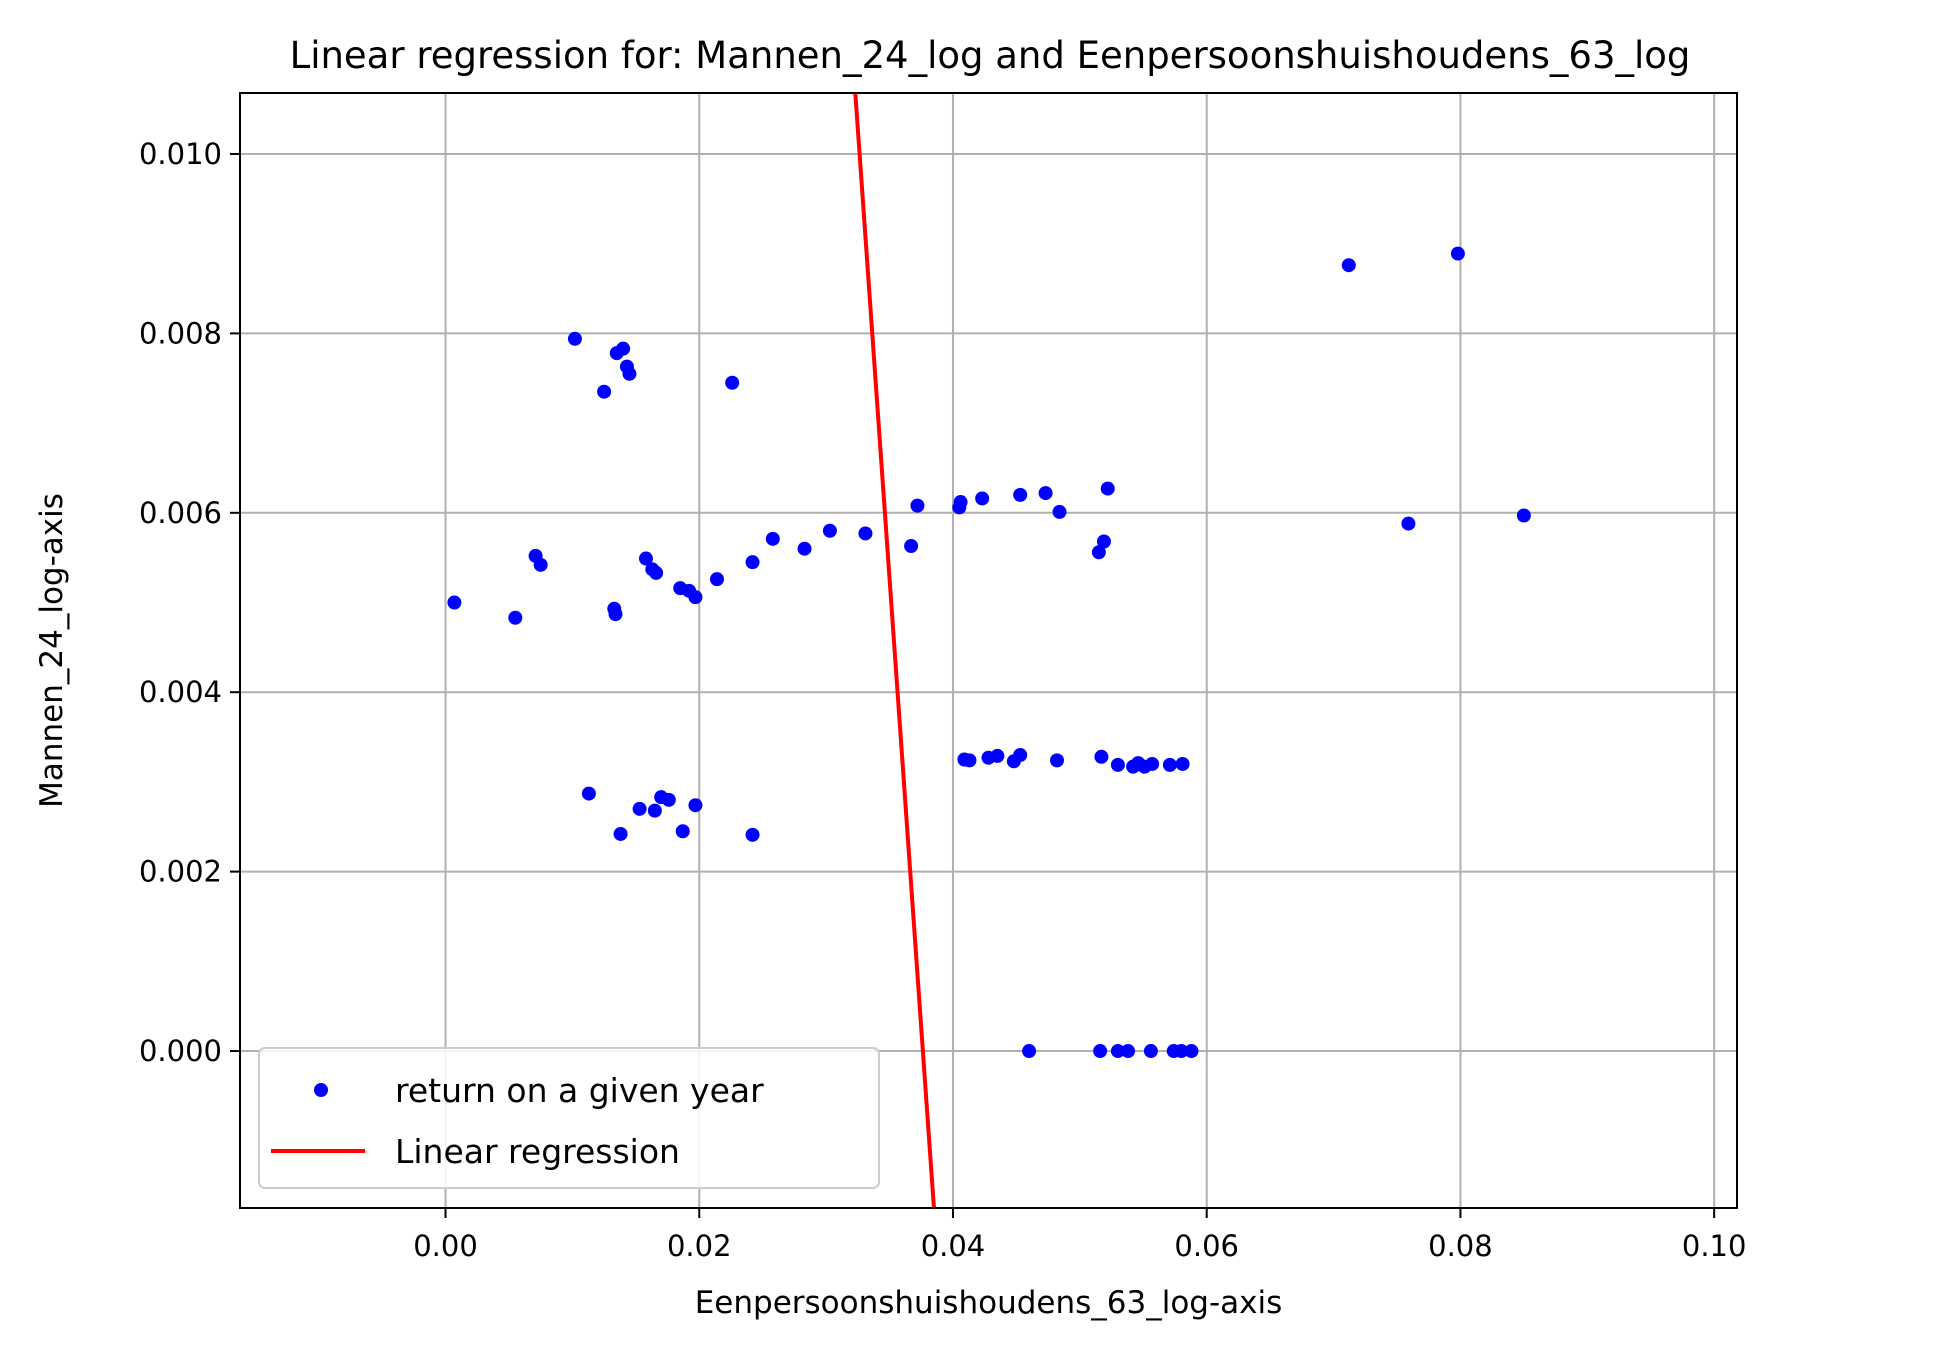  Describe the element at coordinates (953, 1246) in the screenshot. I see `x-tick-label: 0.04` at that location.